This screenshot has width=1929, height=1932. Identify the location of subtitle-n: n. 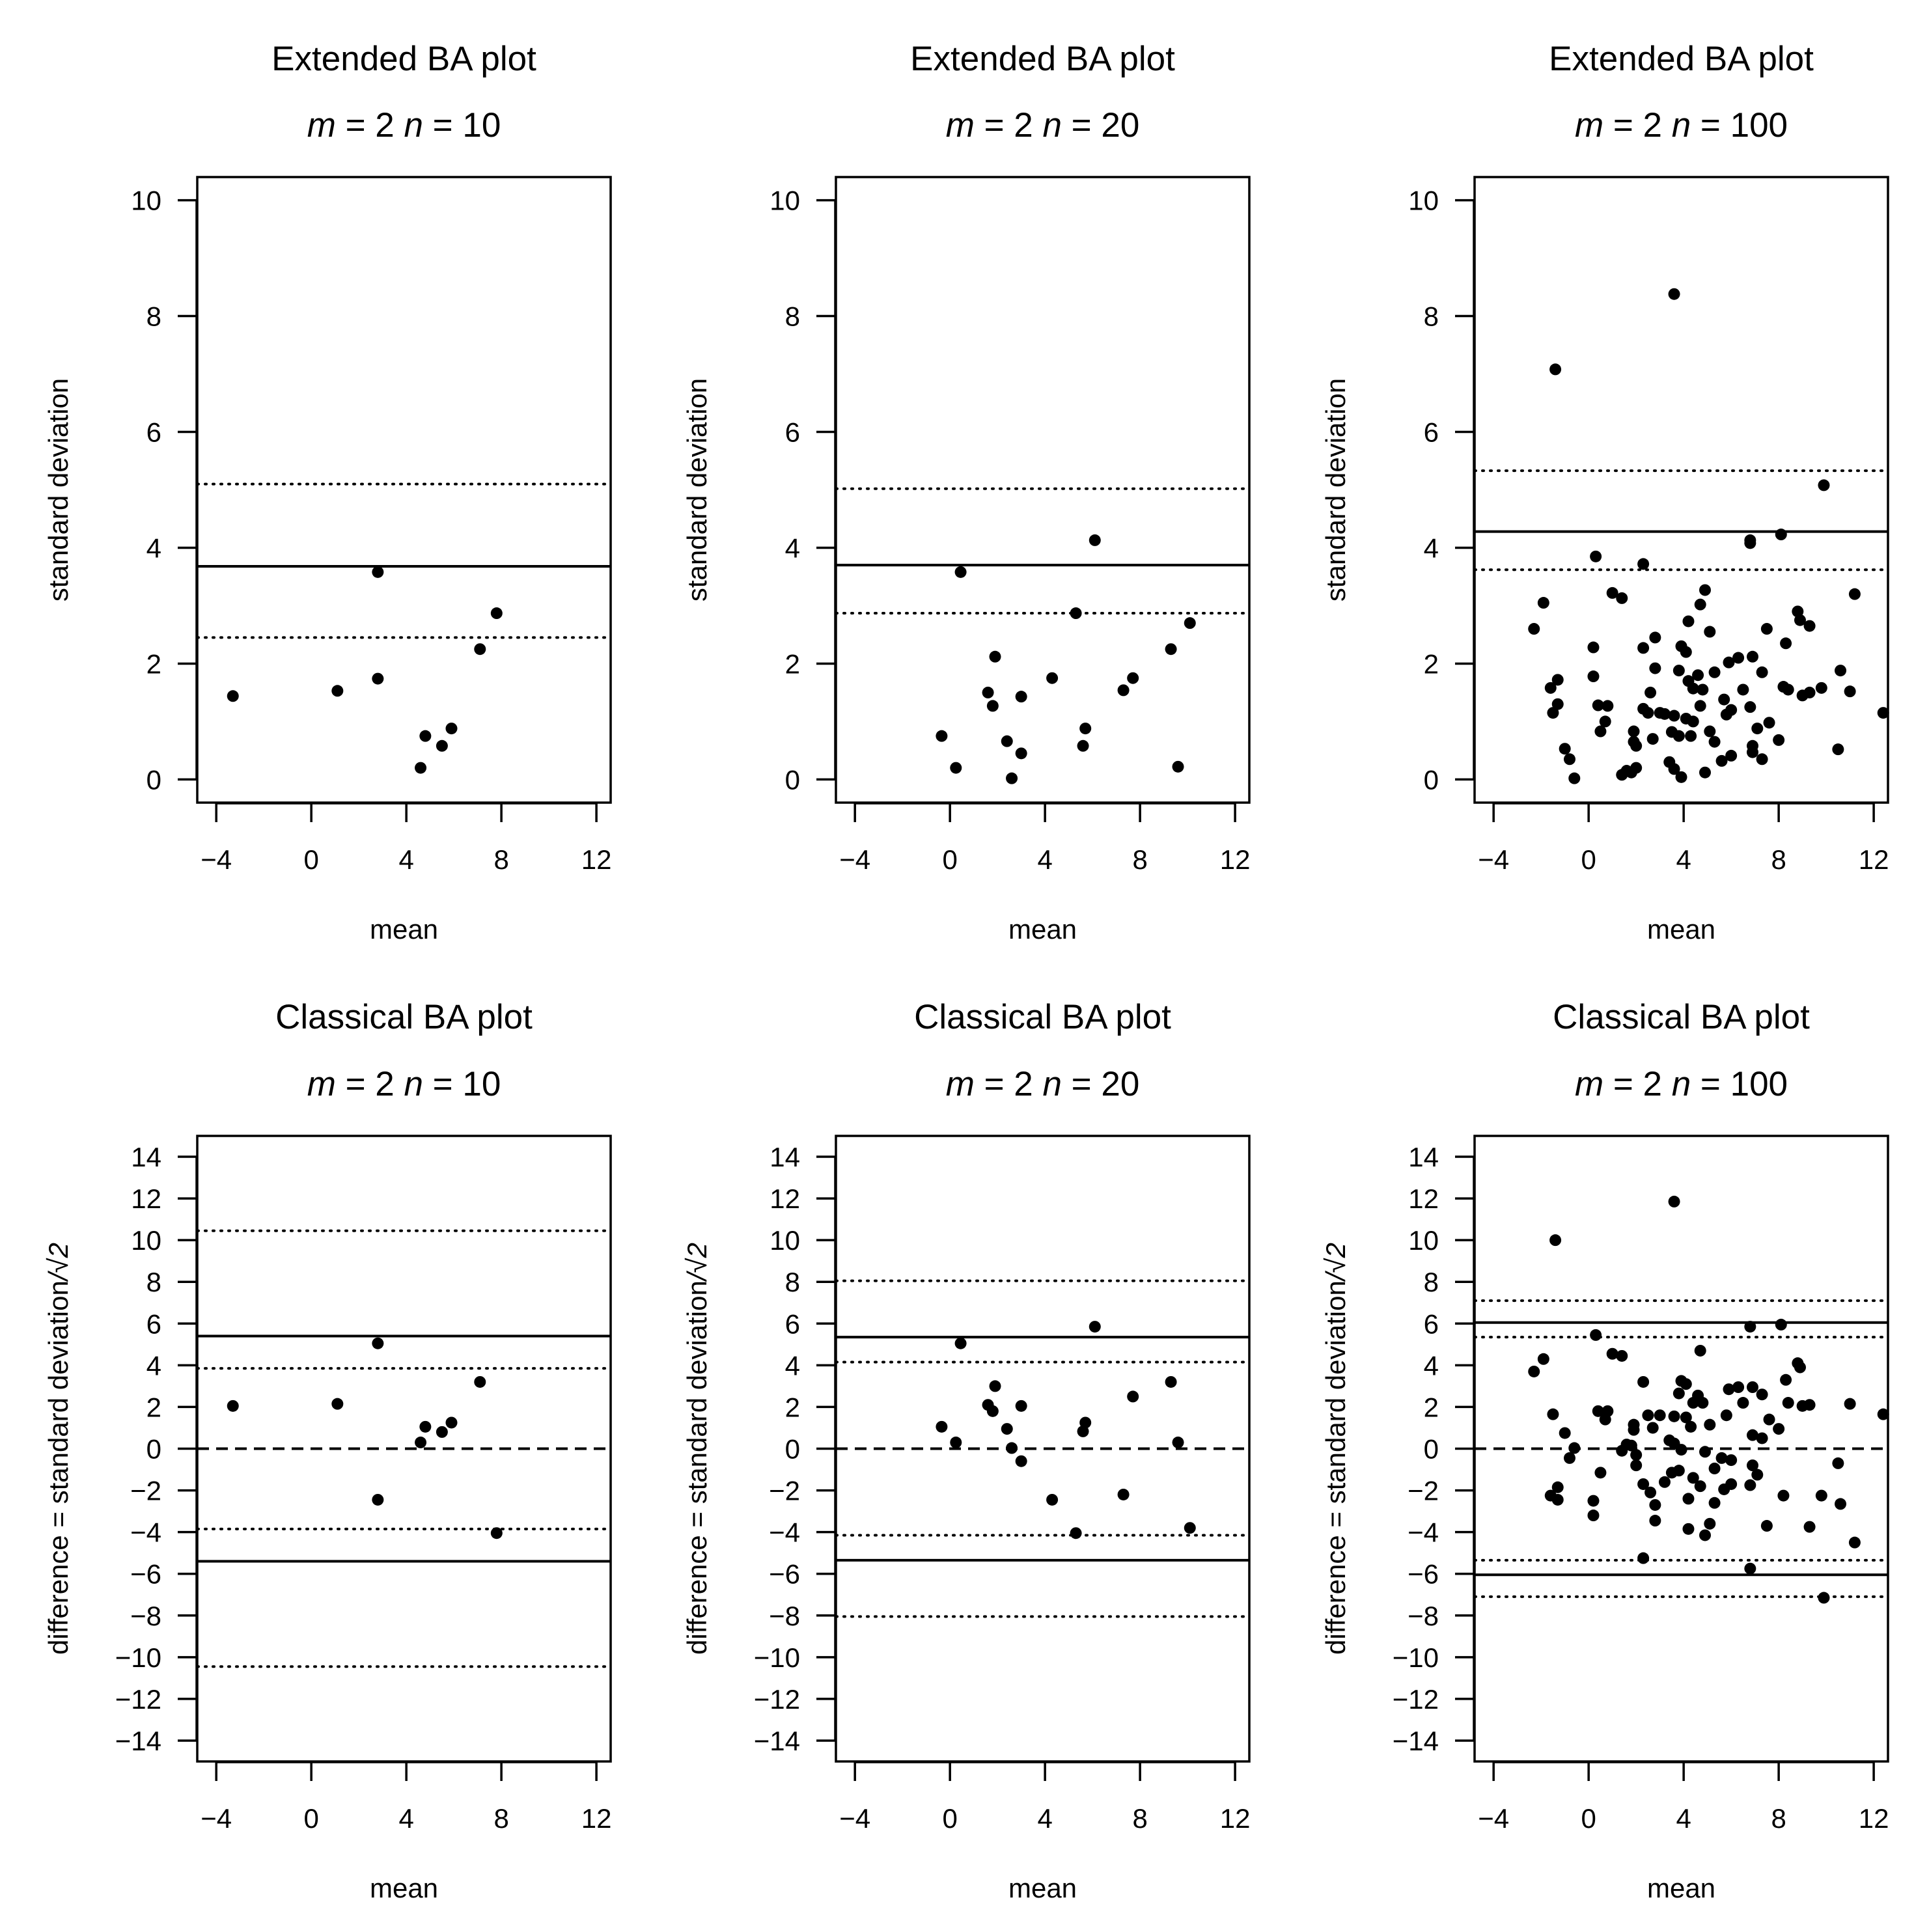
(1051, 125).